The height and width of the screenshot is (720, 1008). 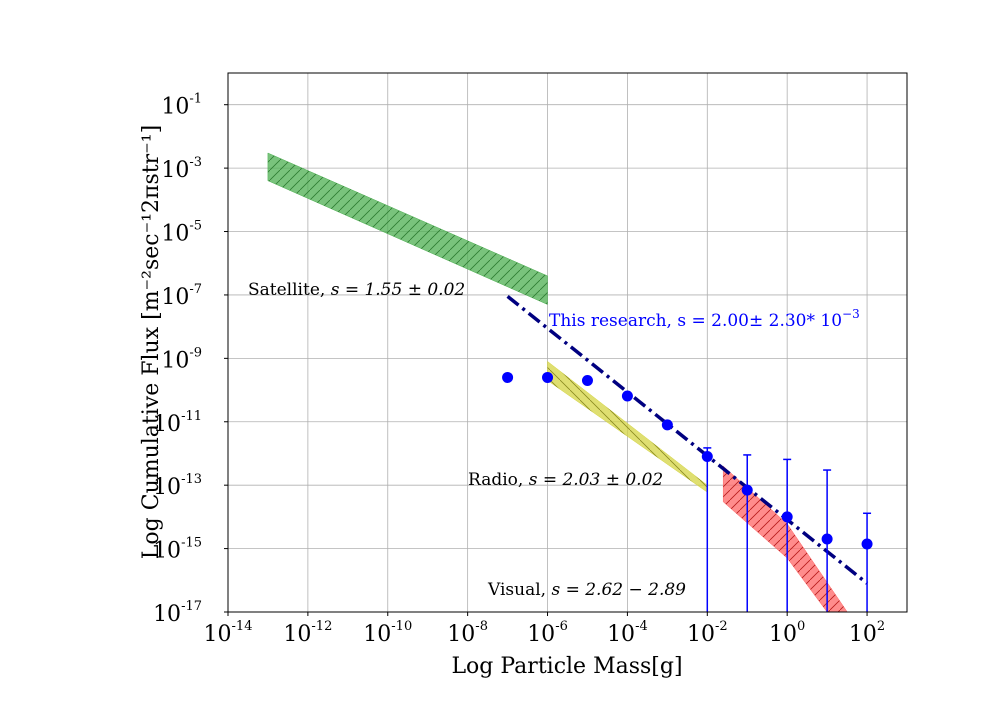 I want to click on x-tick-label: 10⁰, so click(x=787, y=633).